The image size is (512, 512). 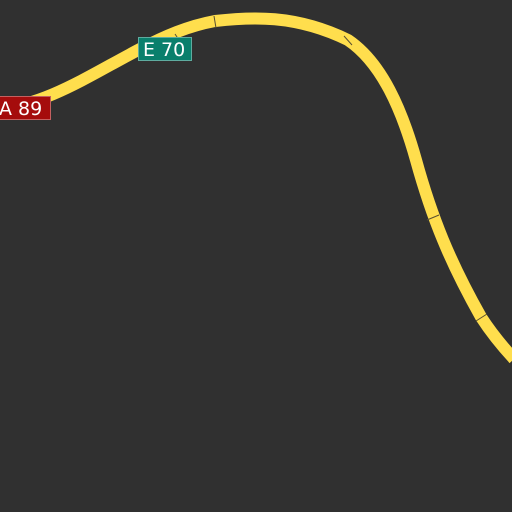 I want to click on route-shield-a89: A 89, so click(x=25, y=108).